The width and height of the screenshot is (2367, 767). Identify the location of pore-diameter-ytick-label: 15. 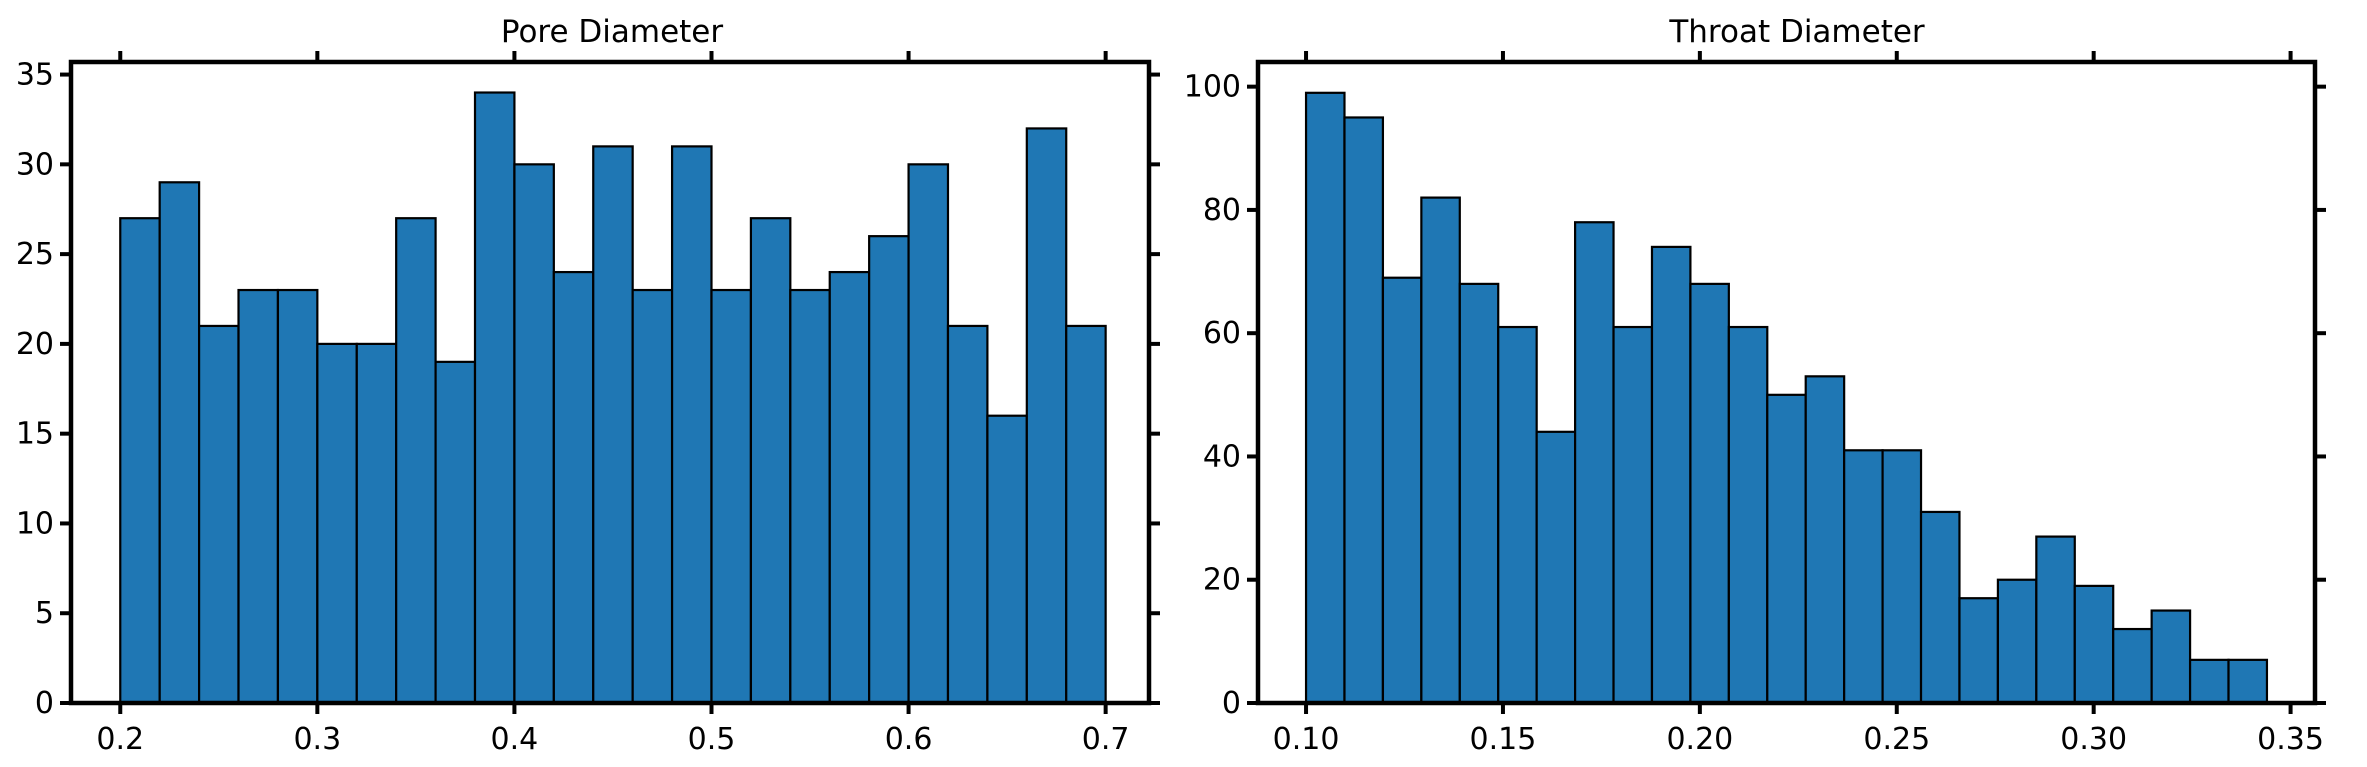
(35, 434).